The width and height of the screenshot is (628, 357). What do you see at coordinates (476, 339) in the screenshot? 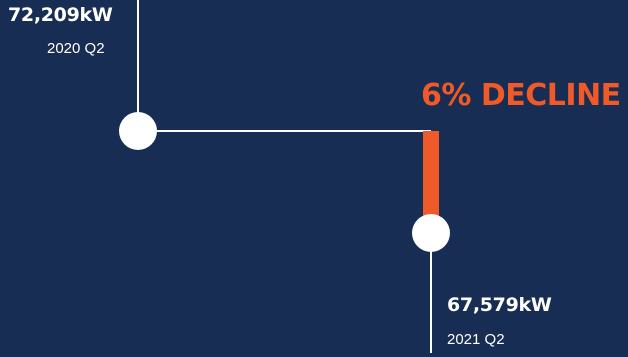
I see `period-label-2021-q2: 2021 Q2` at bounding box center [476, 339].